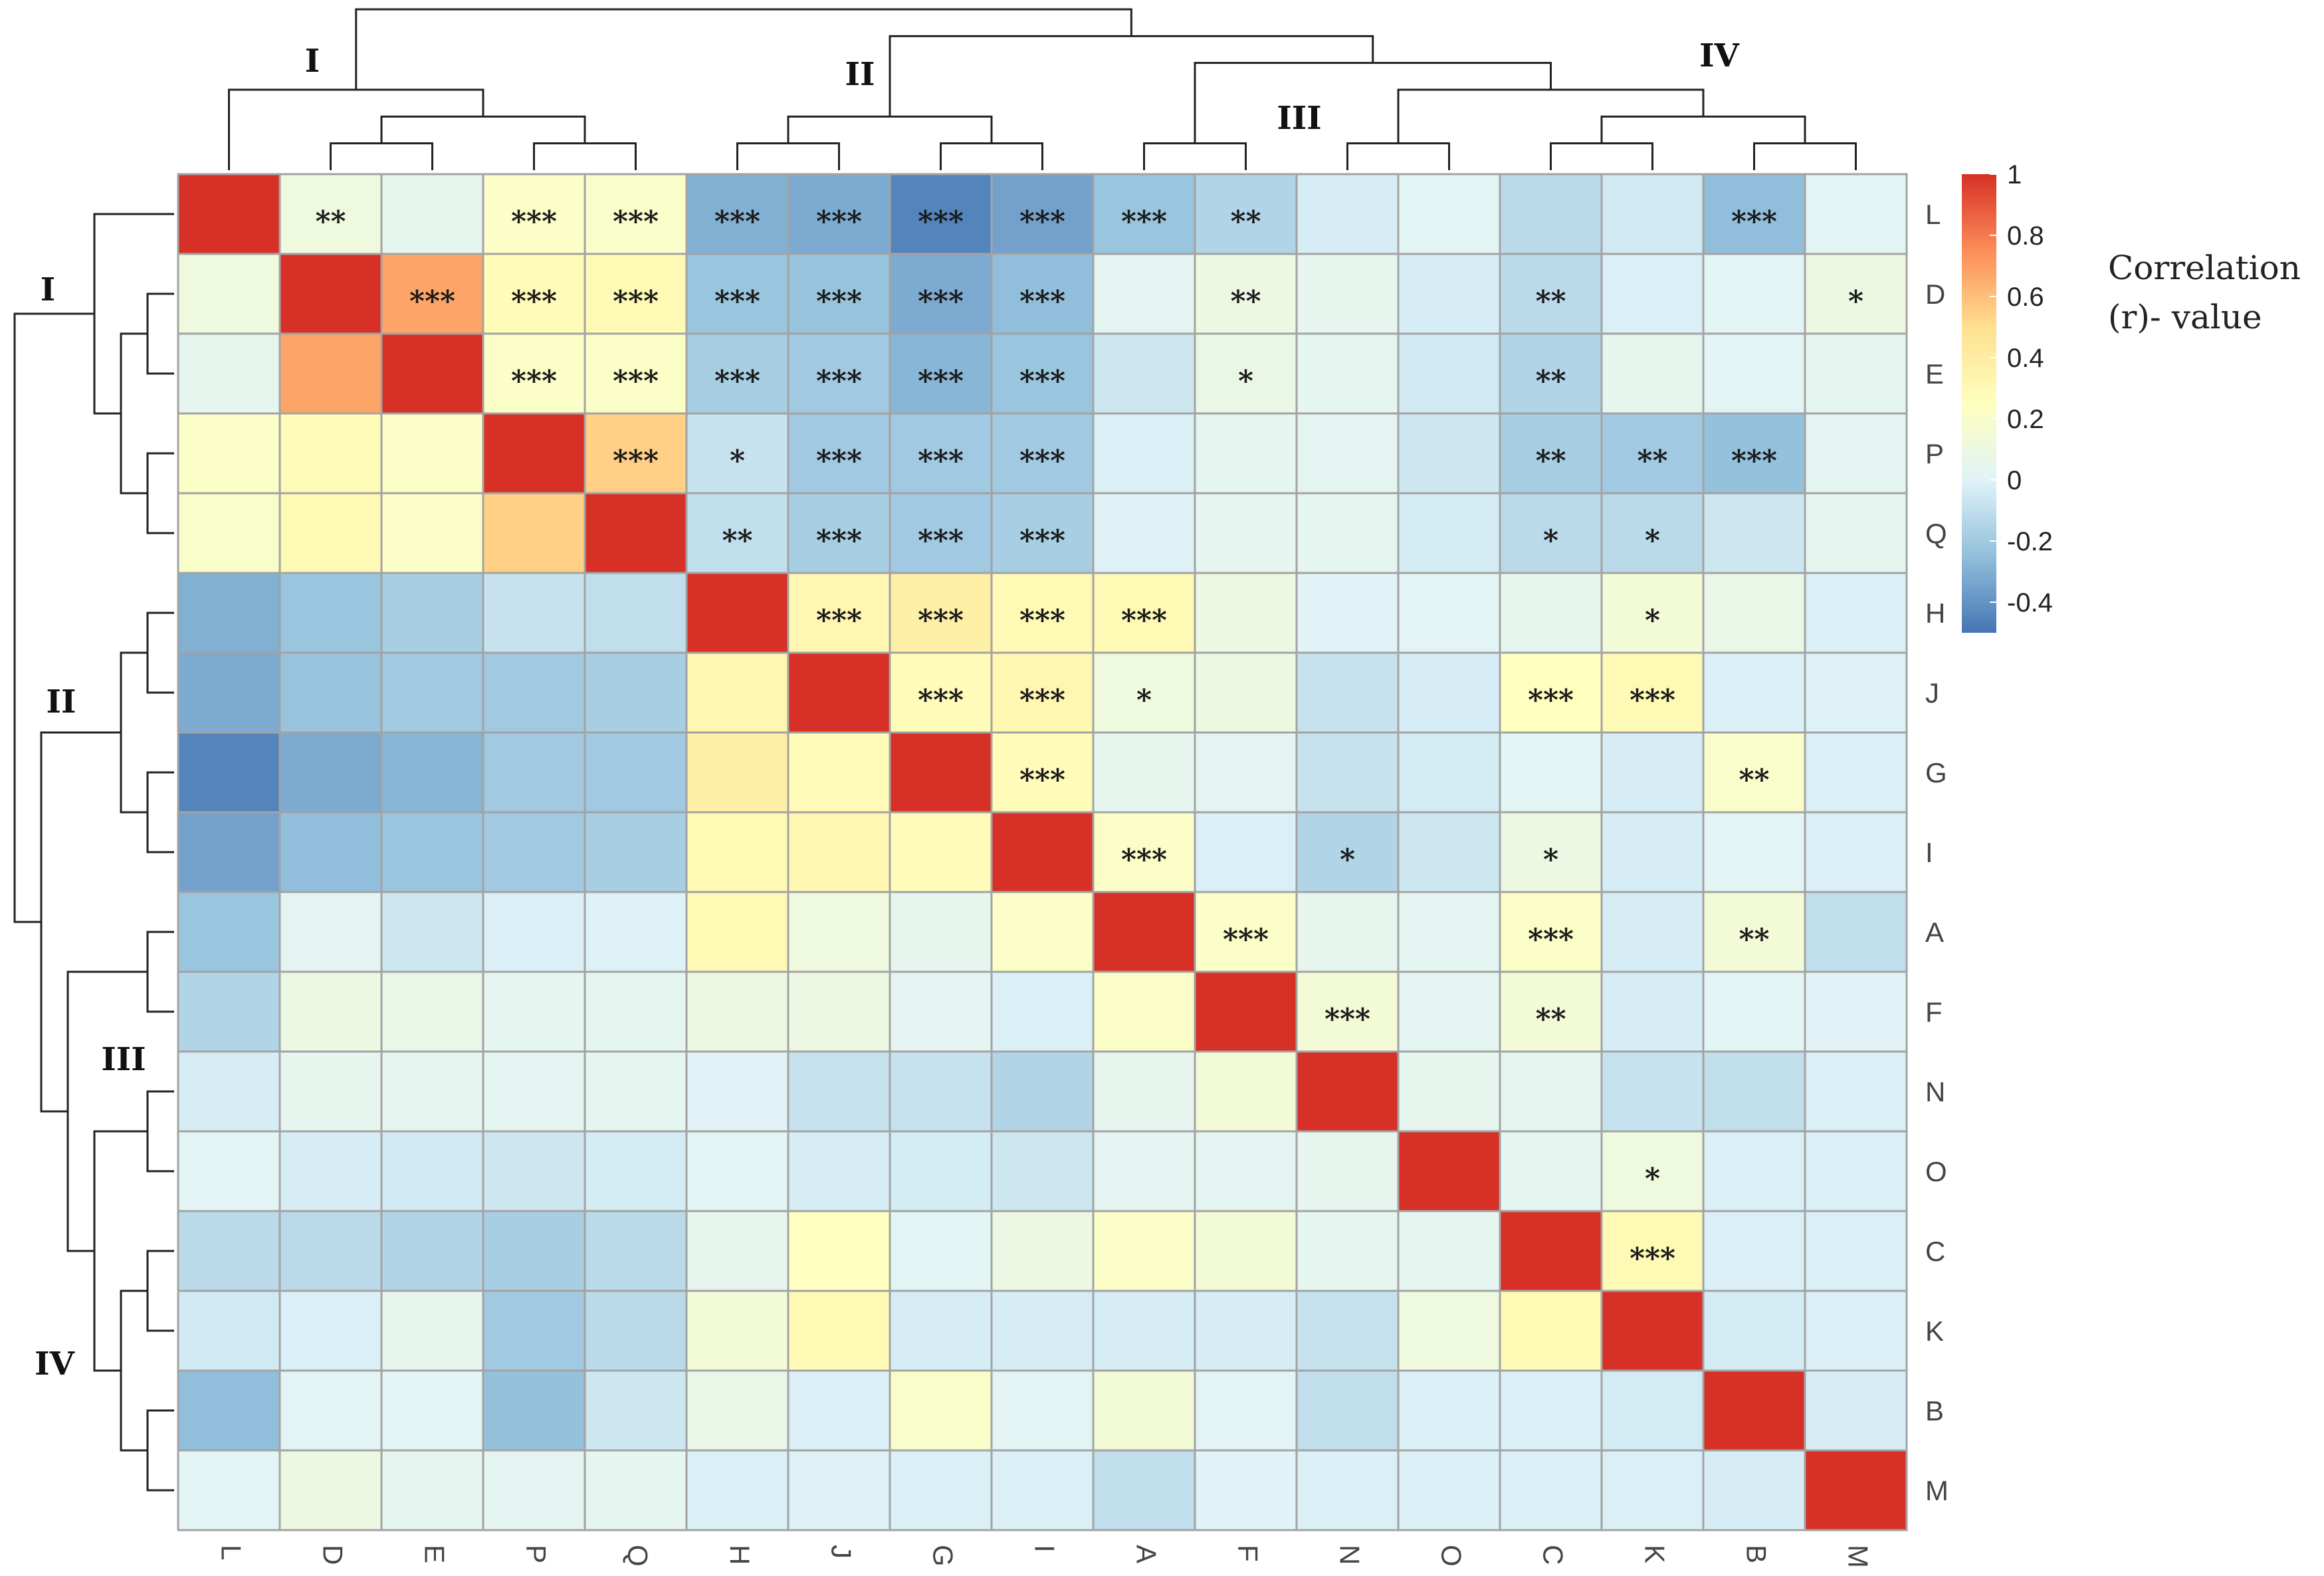  I want to click on significance-L-F: **, so click(1245, 222).